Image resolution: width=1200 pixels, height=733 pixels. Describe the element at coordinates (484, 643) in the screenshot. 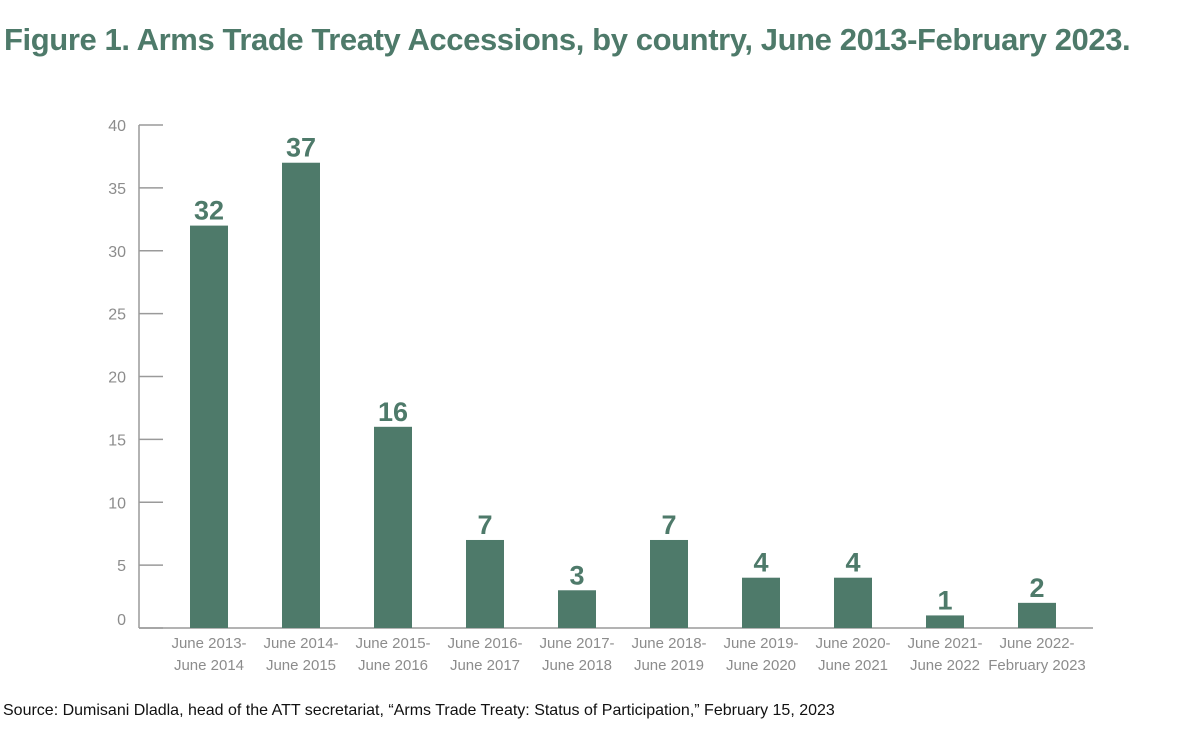

I see `x-tick-label: June 2016-` at that location.